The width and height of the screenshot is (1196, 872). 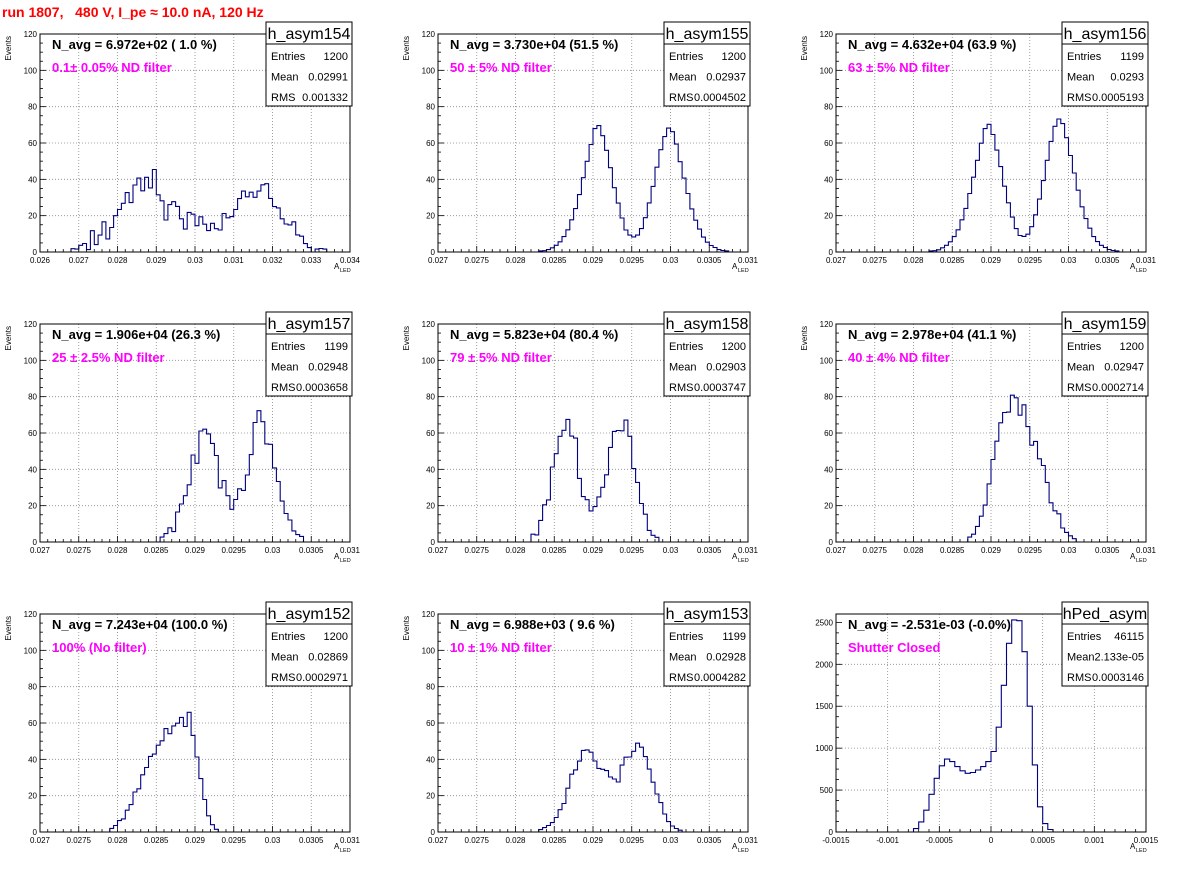 What do you see at coordinates (429, 360) in the screenshot?
I see `y-tick-label: 100` at bounding box center [429, 360].